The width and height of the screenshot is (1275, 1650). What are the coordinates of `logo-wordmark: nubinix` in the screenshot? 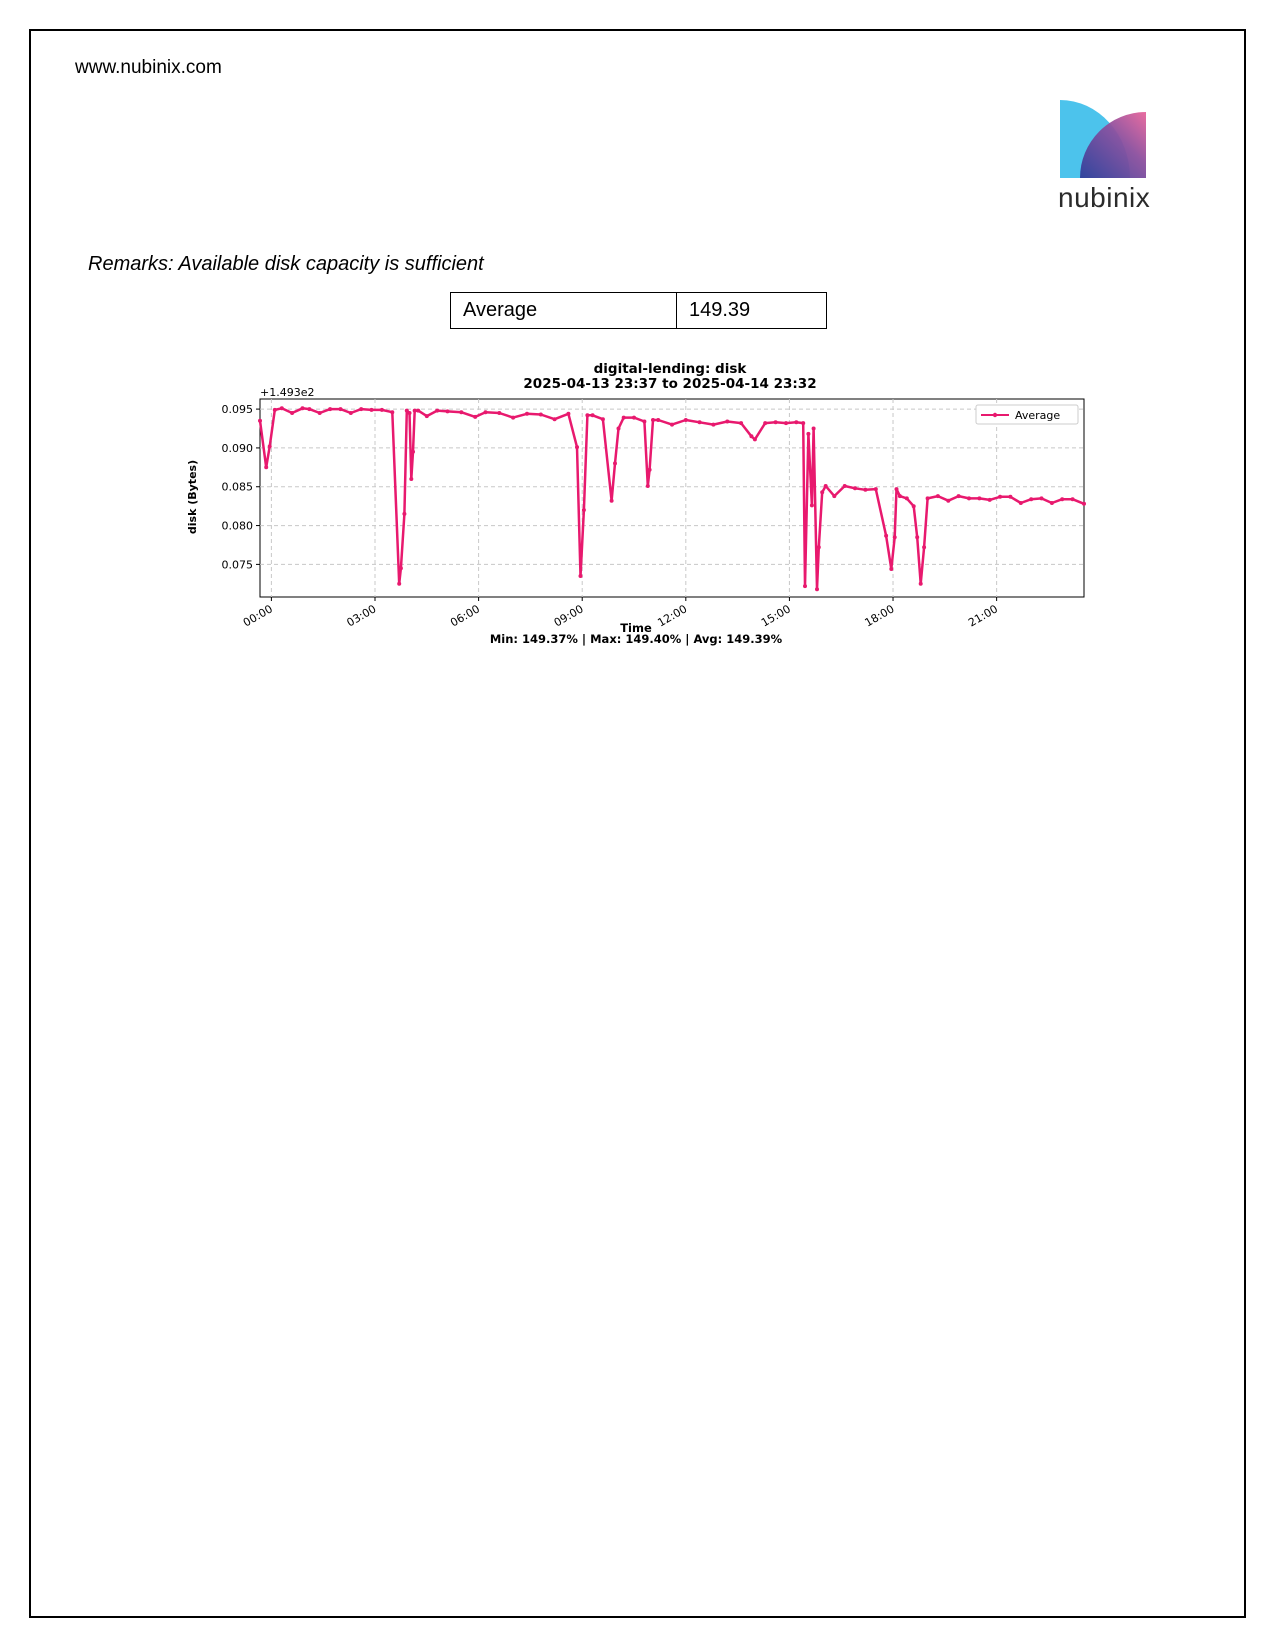 It's located at (1104, 197).